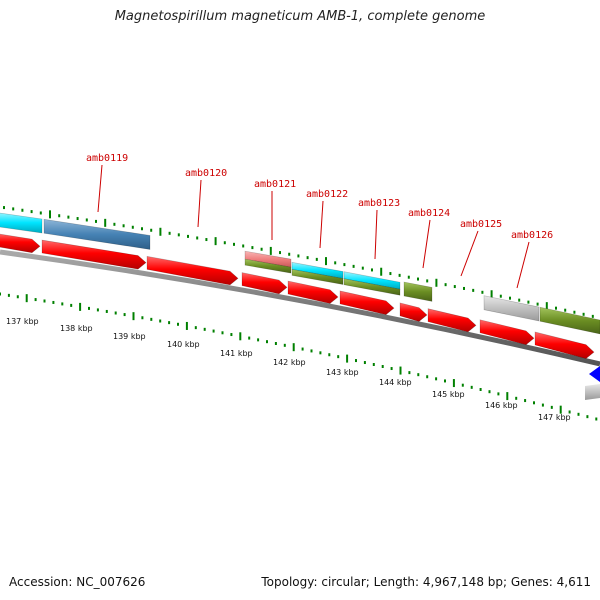 The height and width of the screenshot is (600, 600). What do you see at coordinates (77, 582) in the screenshot?
I see `accession-text: Accession: NC_007626` at bounding box center [77, 582].